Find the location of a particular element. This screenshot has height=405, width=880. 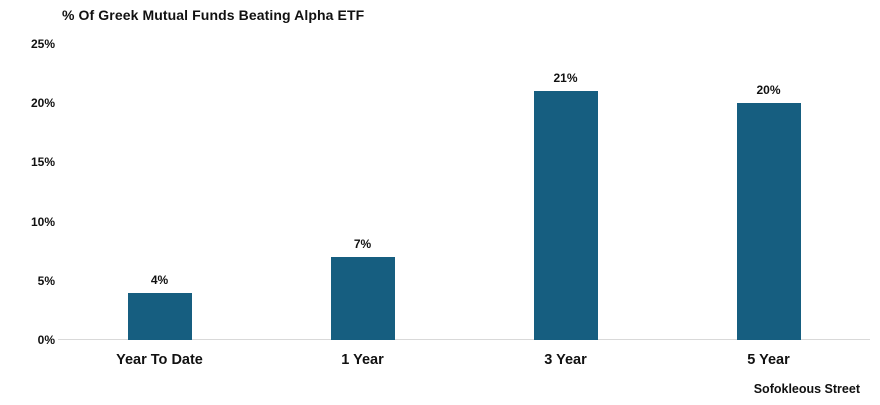

x-axis-label: 5 Year is located at coordinates (768, 360).